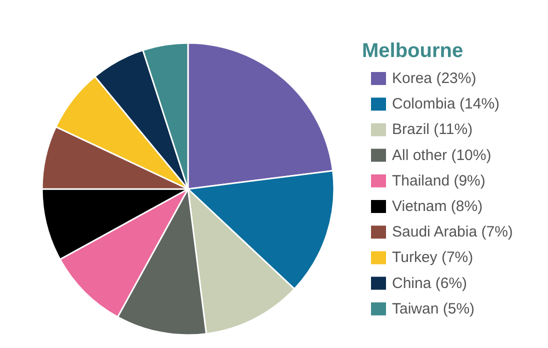  I want to click on legend-label: Turkey (7%), so click(433, 257).